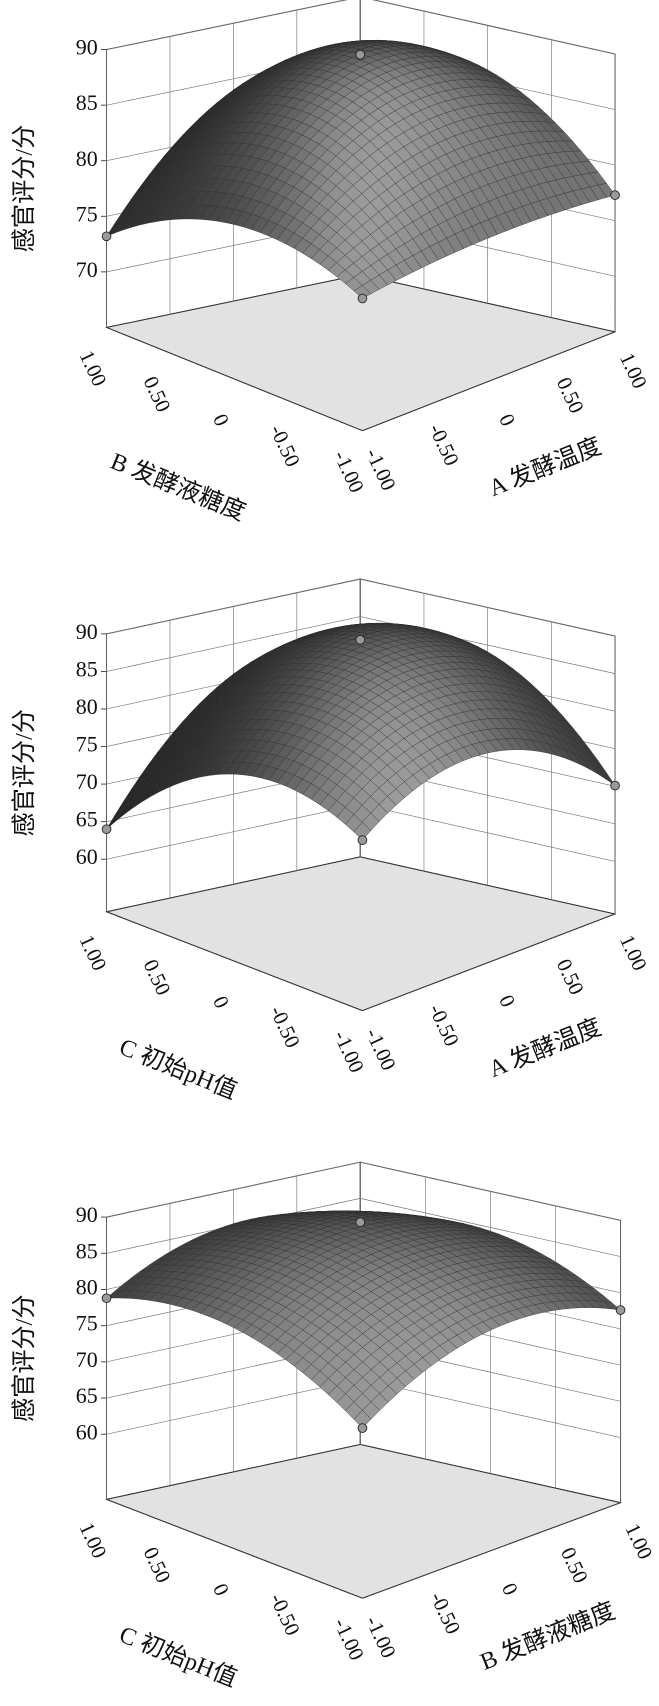  I want to click on y-axis-title: B 发酵液糖度, so click(178, 487).